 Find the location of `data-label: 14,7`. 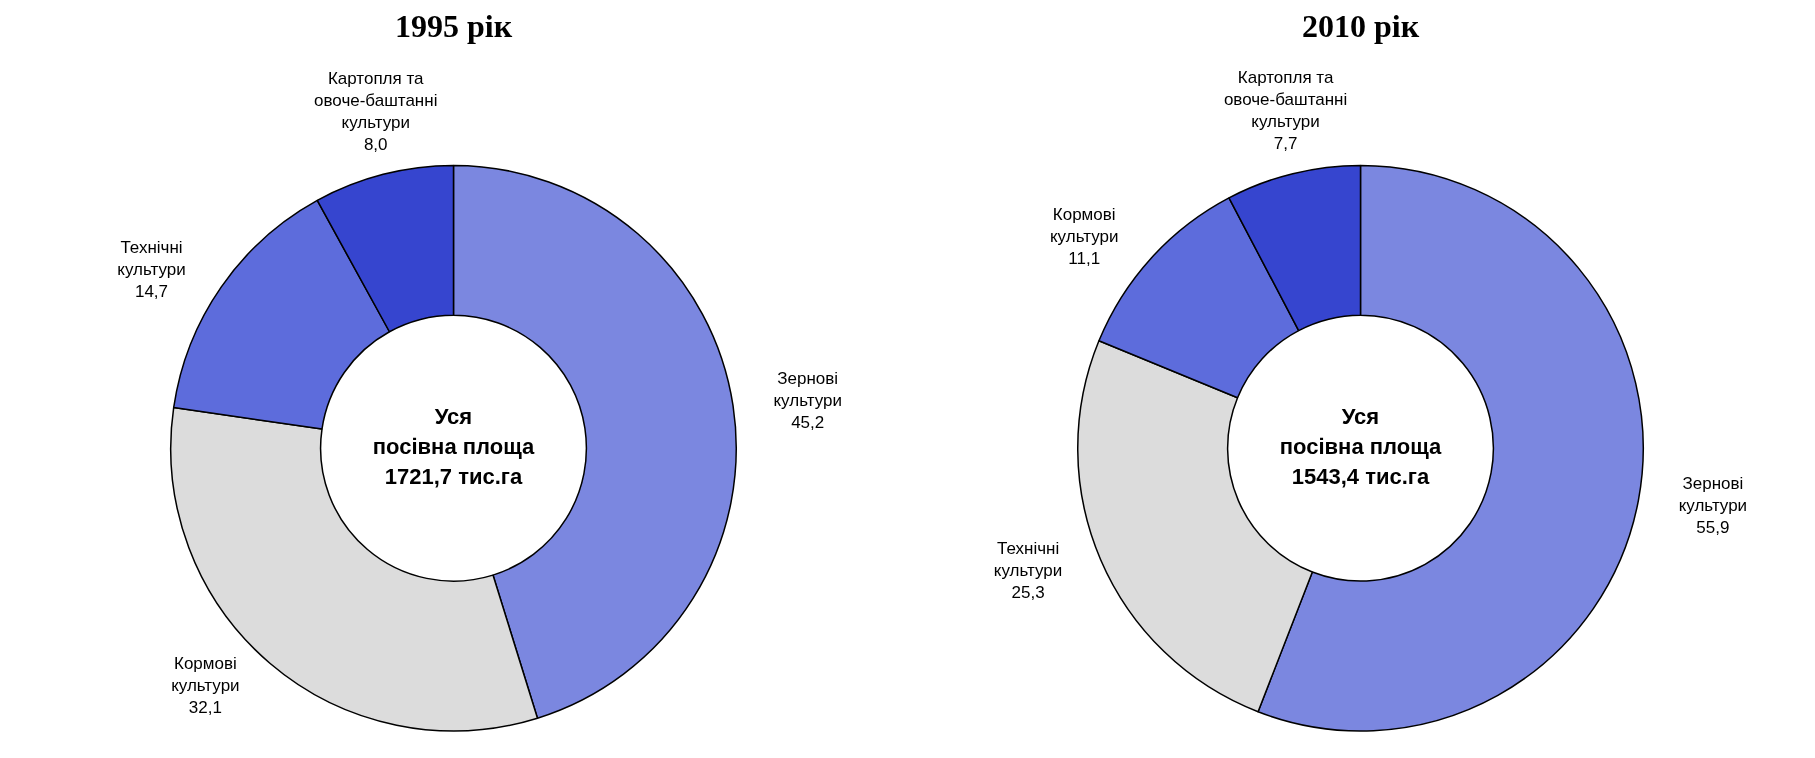

data-label: 14,7 is located at coordinates (151, 291).